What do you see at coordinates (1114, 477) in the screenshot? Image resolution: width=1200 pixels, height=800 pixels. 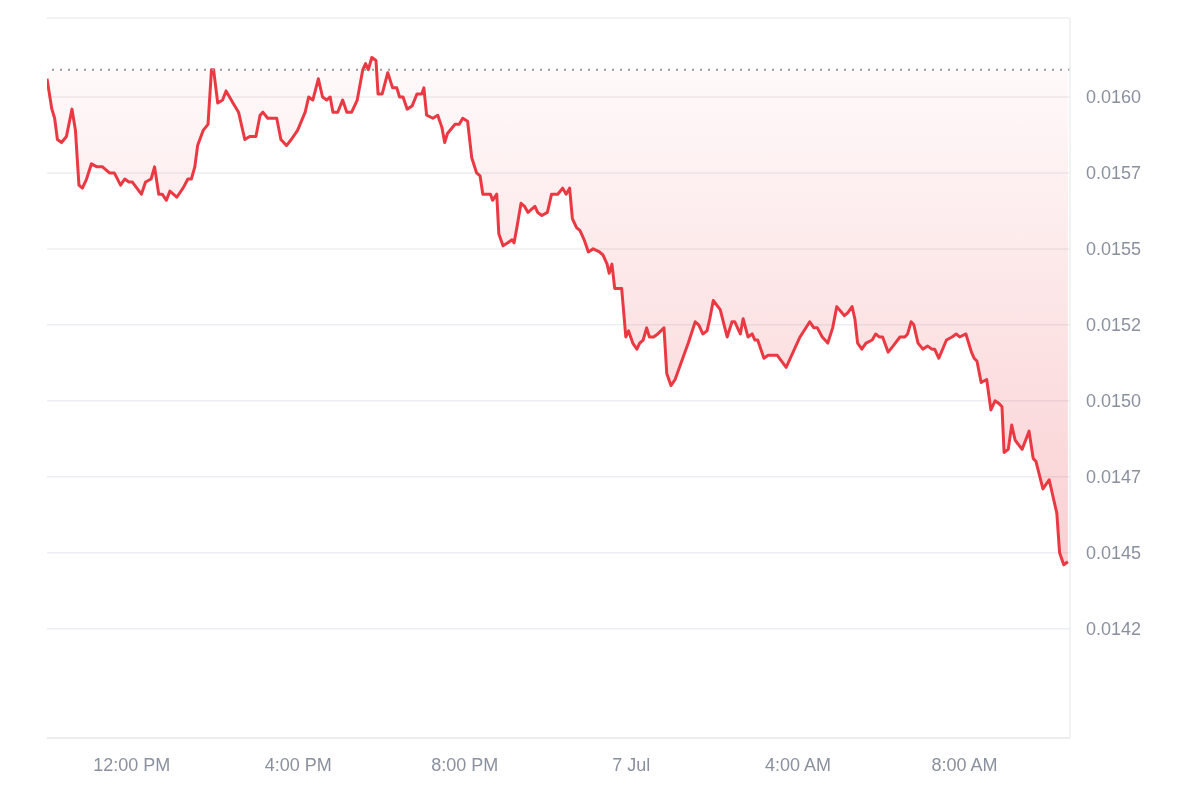 I see `y-tick-label: 0.0147` at bounding box center [1114, 477].